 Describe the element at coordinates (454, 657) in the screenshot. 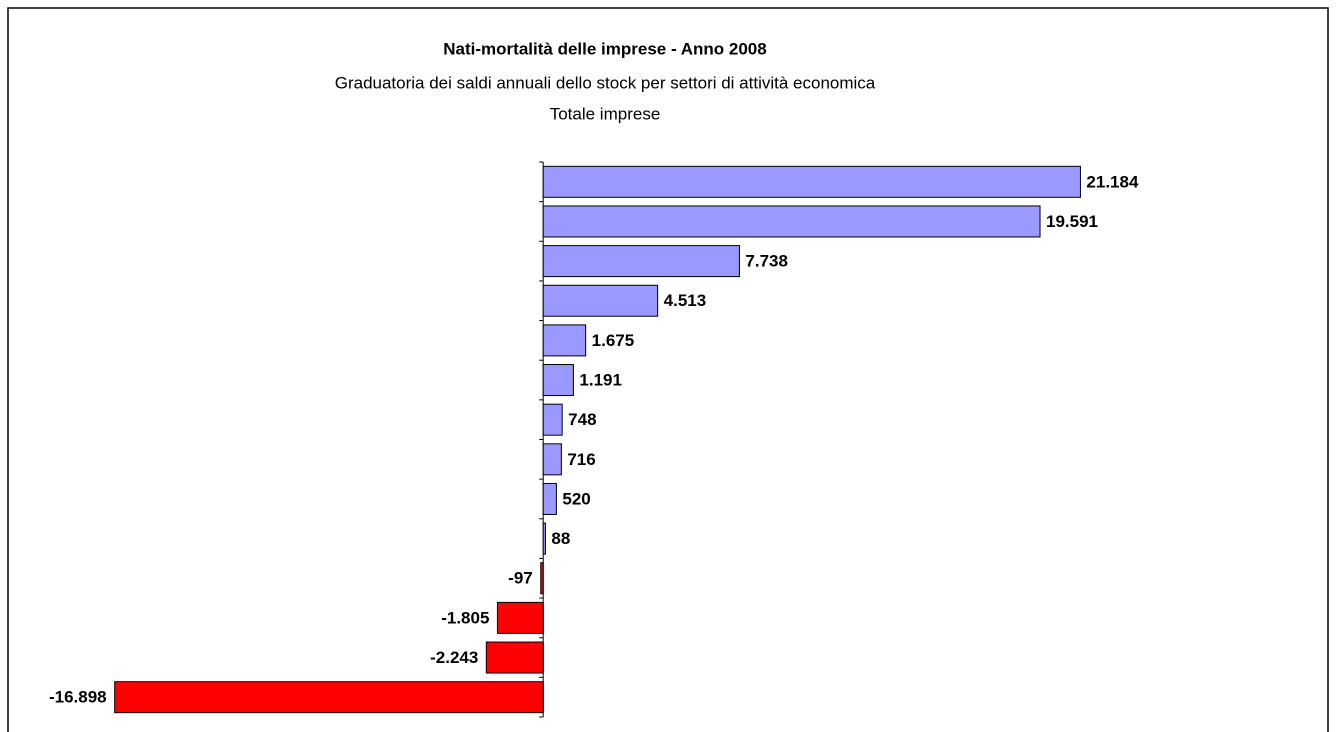

I see `data-label: -2.243` at that location.